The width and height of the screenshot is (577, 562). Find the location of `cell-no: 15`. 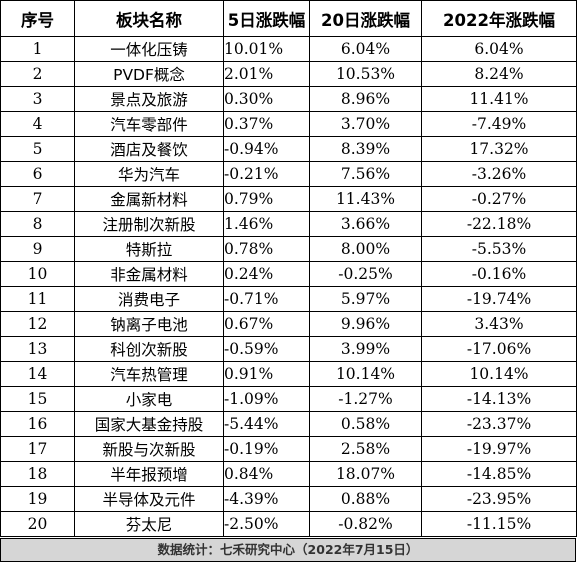

cell-no: 15 is located at coordinates (37, 399).